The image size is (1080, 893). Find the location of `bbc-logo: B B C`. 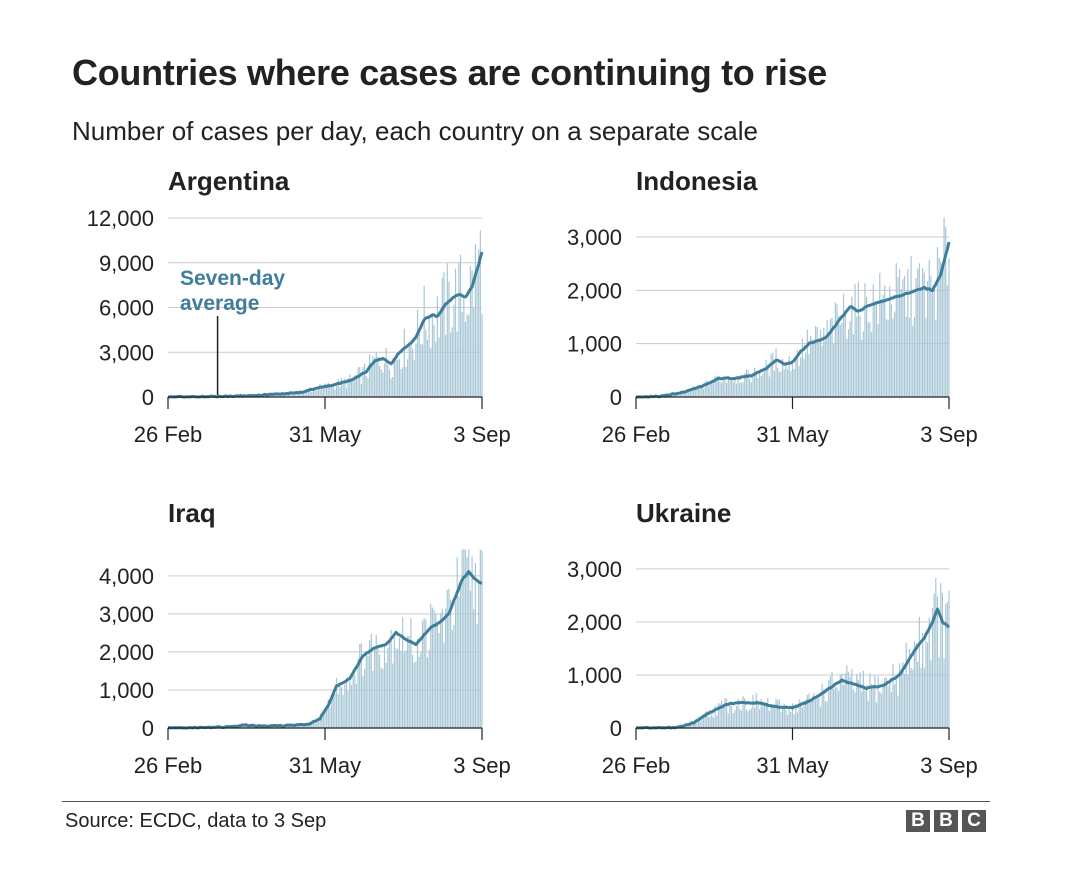

bbc-logo: B B C is located at coordinates (946, 821).